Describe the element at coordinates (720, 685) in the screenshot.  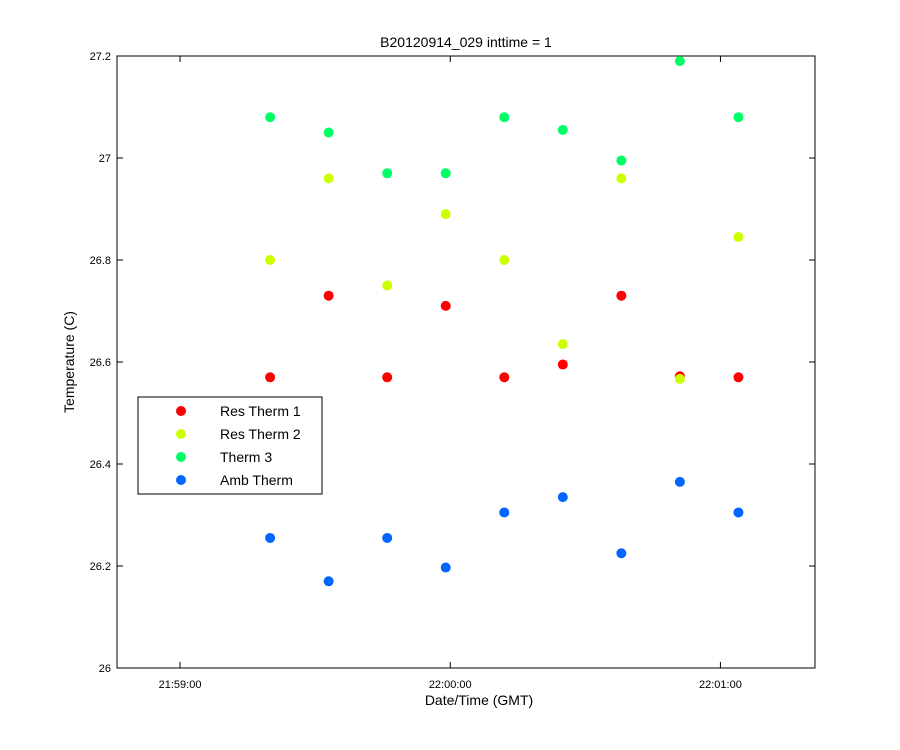
I see `x-tick-label: 22:01:00` at that location.